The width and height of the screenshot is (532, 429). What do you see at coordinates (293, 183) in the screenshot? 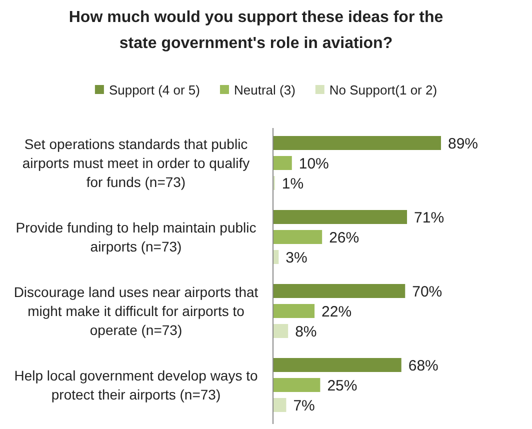
I see `data-label: 1%` at bounding box center [293, 183].